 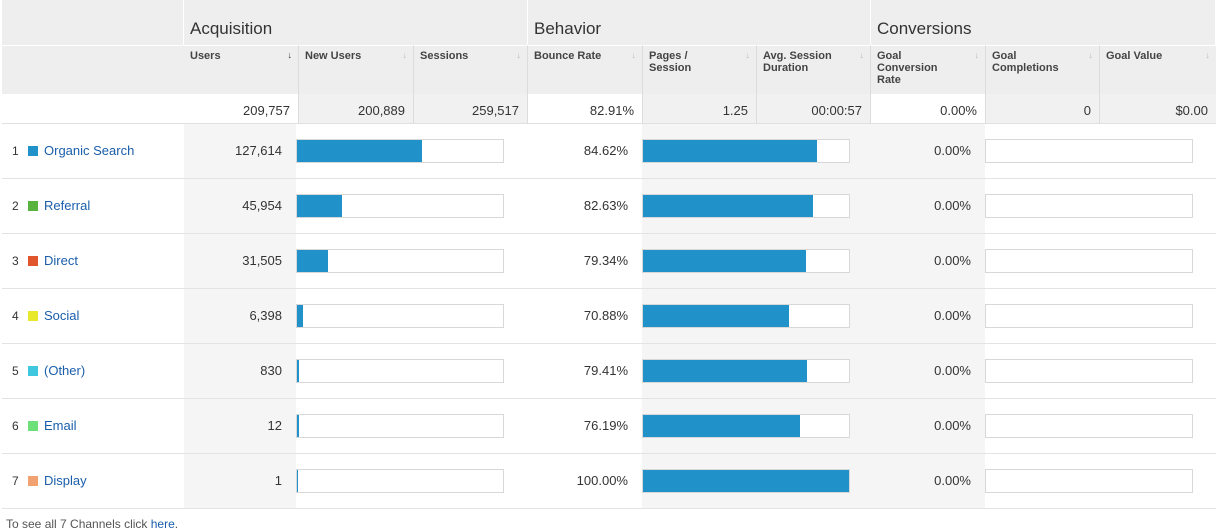 I want to click on row-number: 2, so click(x=15, y=206).